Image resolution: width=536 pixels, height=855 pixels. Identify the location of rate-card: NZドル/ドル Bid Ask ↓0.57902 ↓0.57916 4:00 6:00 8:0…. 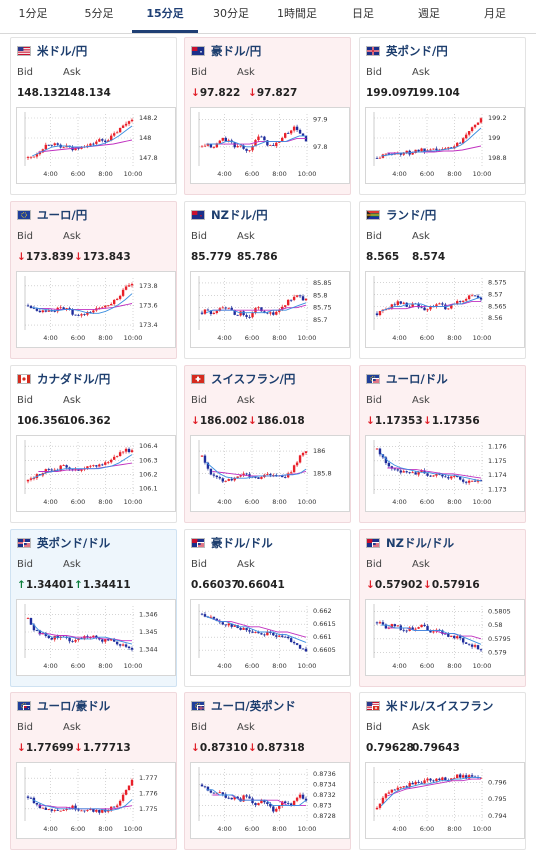
(442, 608).